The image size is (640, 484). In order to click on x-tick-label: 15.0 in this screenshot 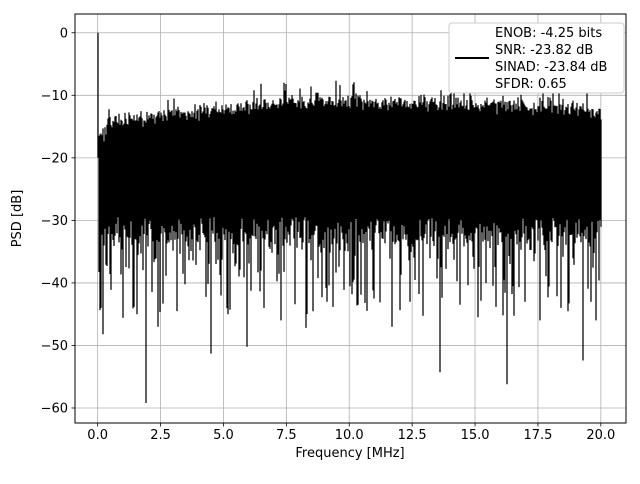, I will do `click(475, 435)`.